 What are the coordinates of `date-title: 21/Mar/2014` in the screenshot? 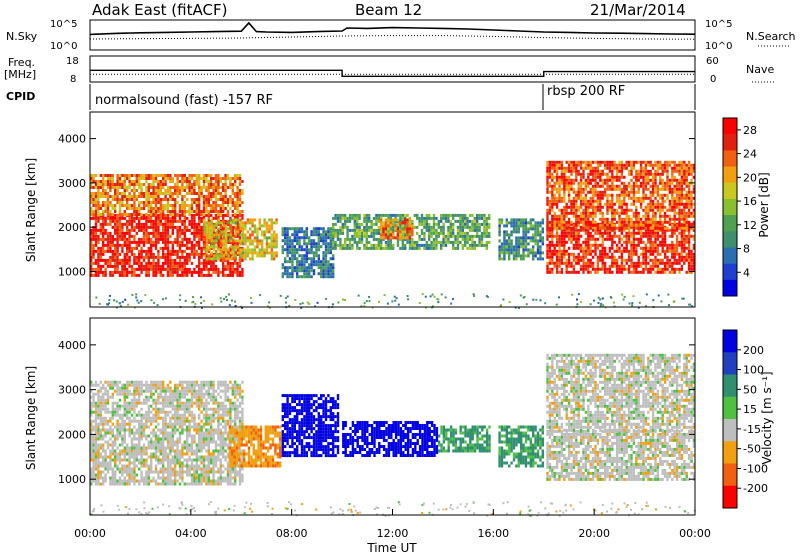 It's located at (638, 10).